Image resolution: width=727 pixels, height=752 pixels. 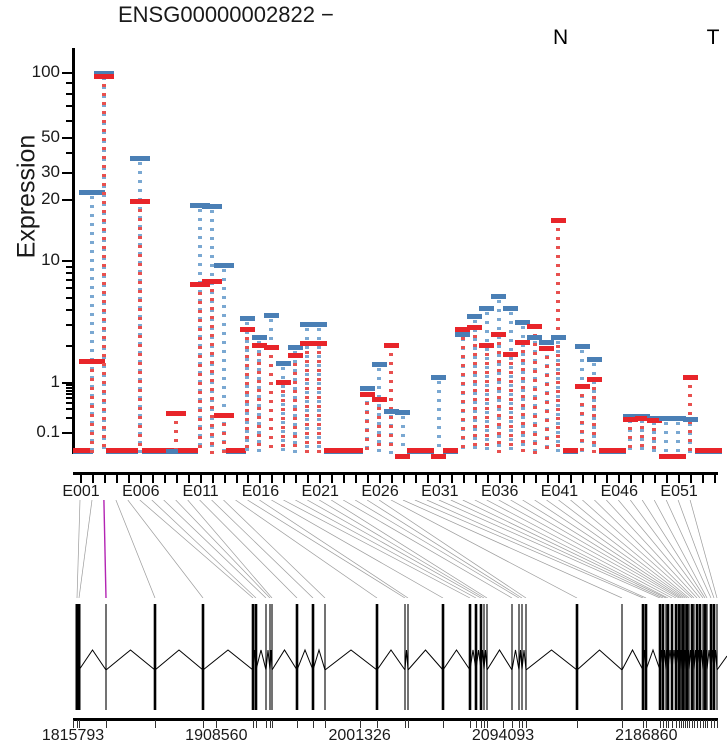 What do you see at coordinates (50, 136) in the screenshot?
I see `y-axis-tick-label: 50` at bounding box center [50, 136].